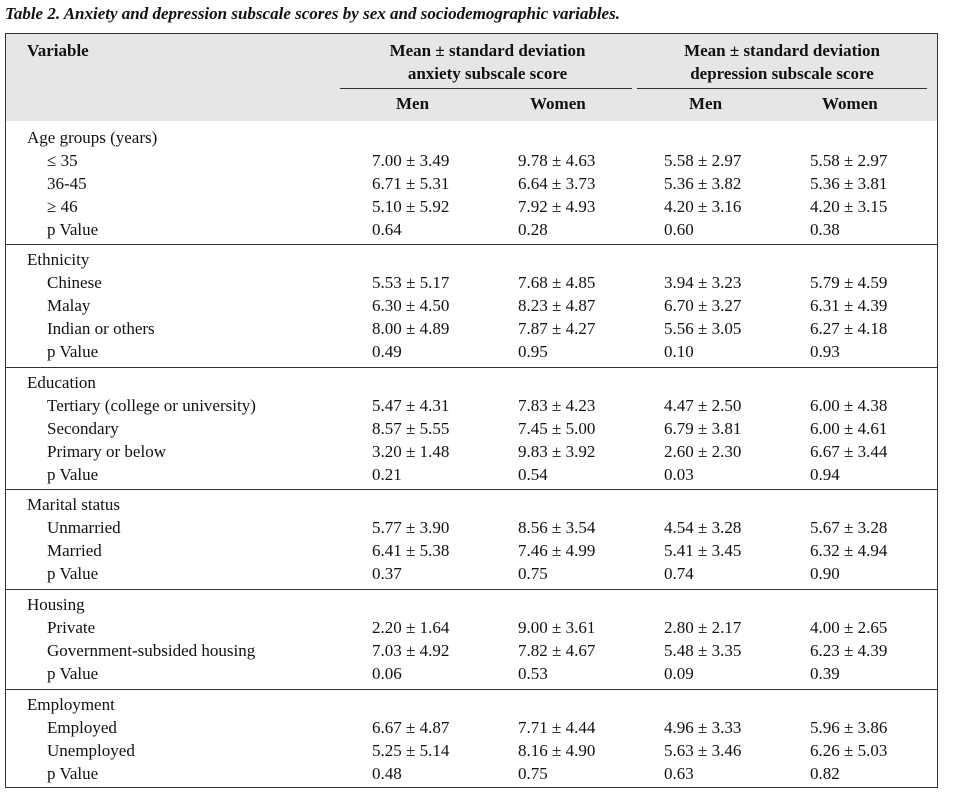  I want to click on cell-anxiety-women: 0.28, so click(533, 229).